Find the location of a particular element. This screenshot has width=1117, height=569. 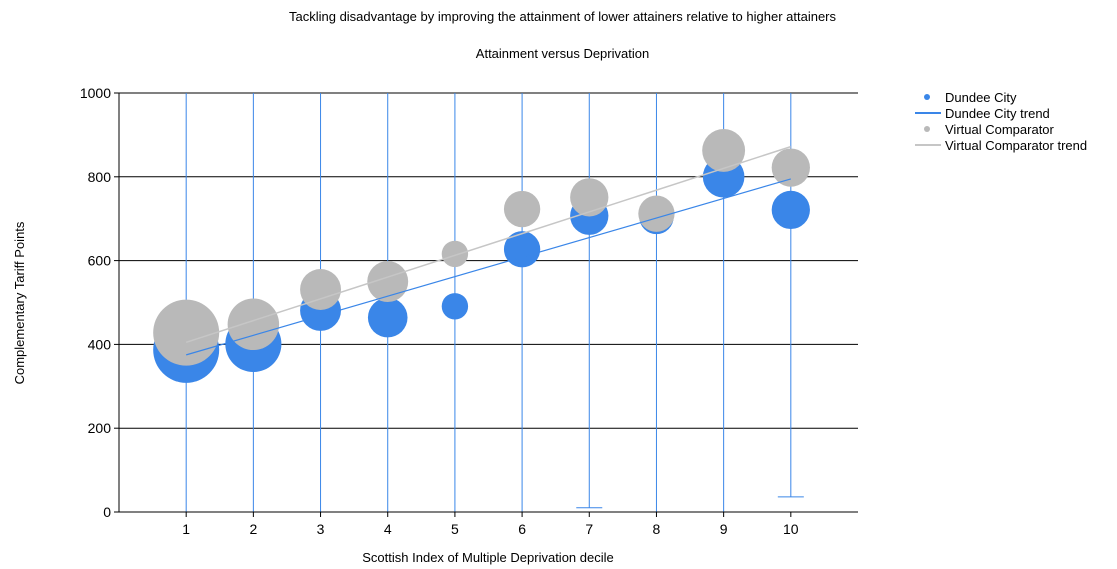

x-tick-label: 1 is located at coordinates (186, 529).